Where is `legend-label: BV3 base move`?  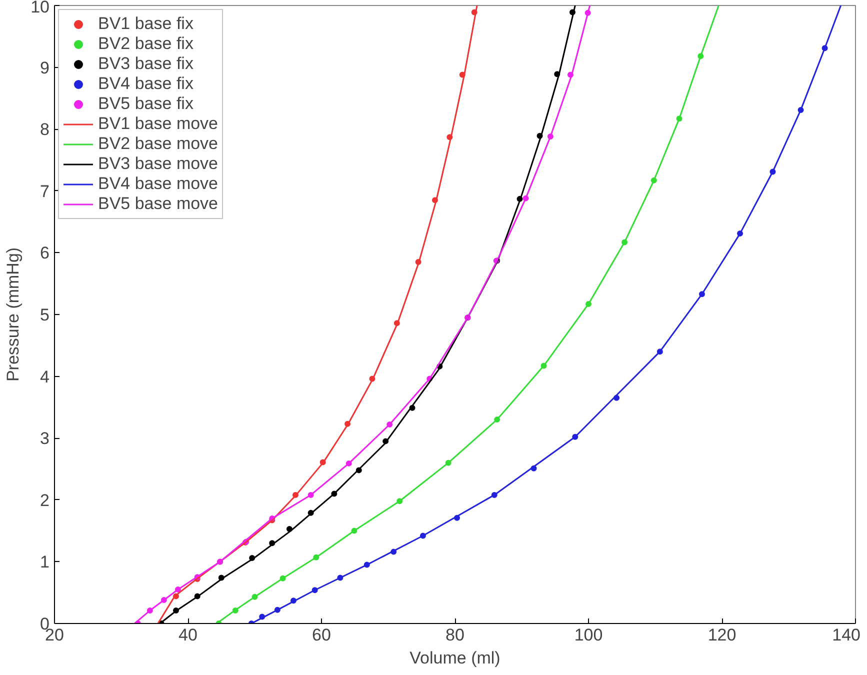
legend-label: BV3 base move is located at coordinates (158, 164).